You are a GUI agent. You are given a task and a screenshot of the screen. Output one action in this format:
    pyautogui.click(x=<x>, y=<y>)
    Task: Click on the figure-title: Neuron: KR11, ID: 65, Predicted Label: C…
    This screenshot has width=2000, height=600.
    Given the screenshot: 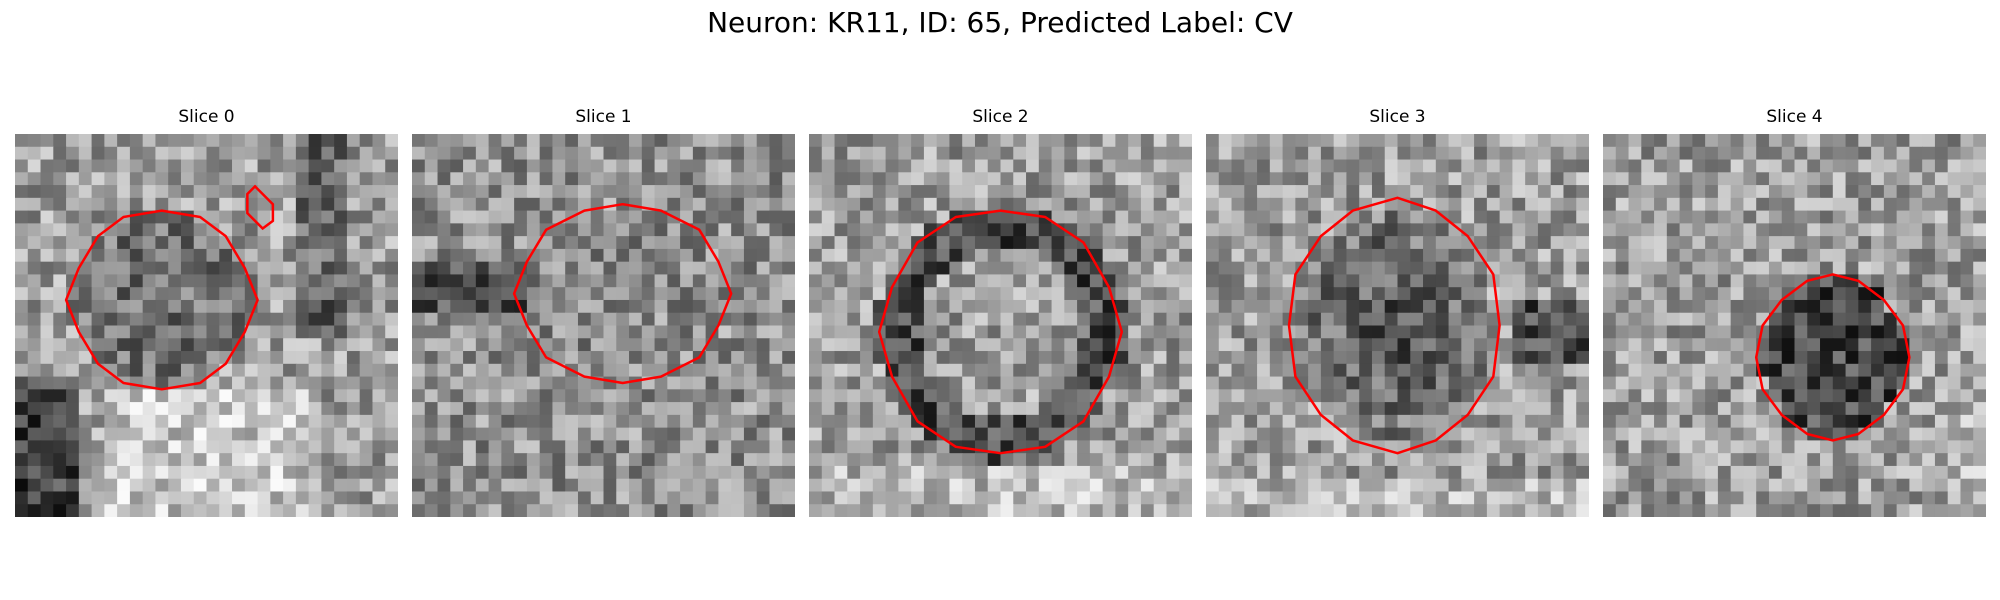 What is the action you would take?
    pyautogui.click(x=1000, y=22)
    